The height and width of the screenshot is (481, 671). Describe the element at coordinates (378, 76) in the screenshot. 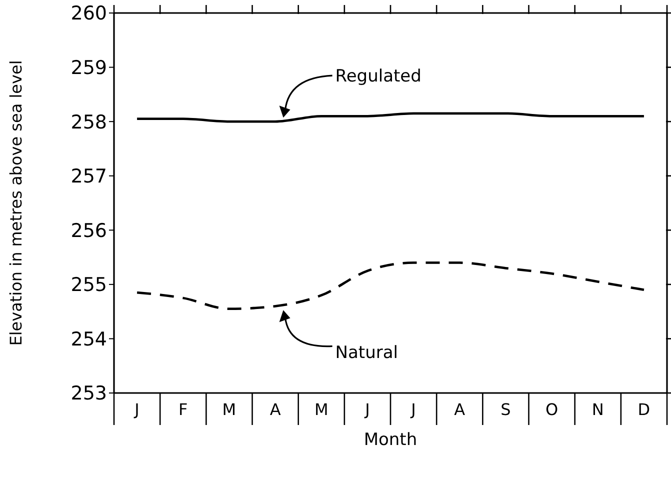

I see `series-label: Regulated` at that location.